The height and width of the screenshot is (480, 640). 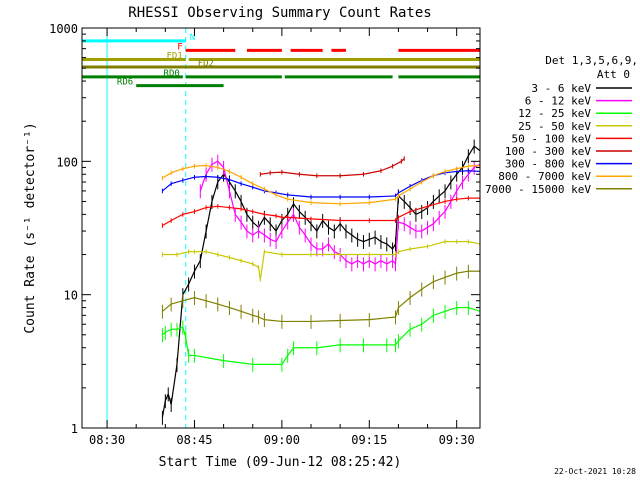 What do you see at coordinates (613, 74) in the screenshot?
I see `legend-attenuator: Att 0` at bounding box center [613, 74].